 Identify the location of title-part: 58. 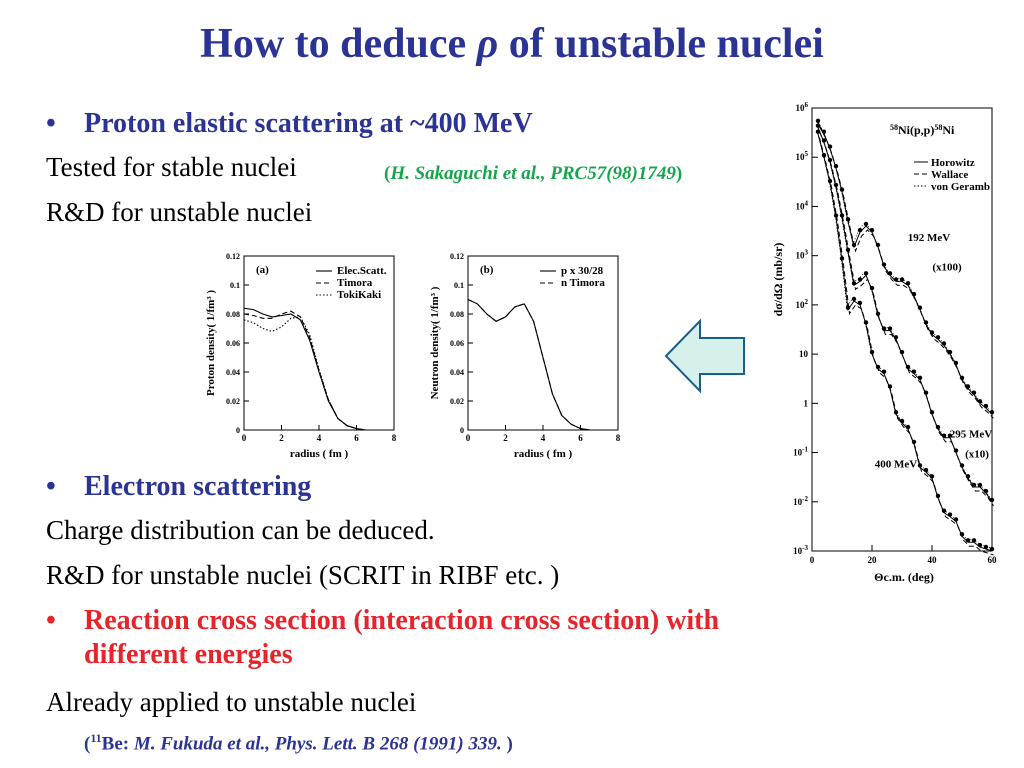
(894, 127).